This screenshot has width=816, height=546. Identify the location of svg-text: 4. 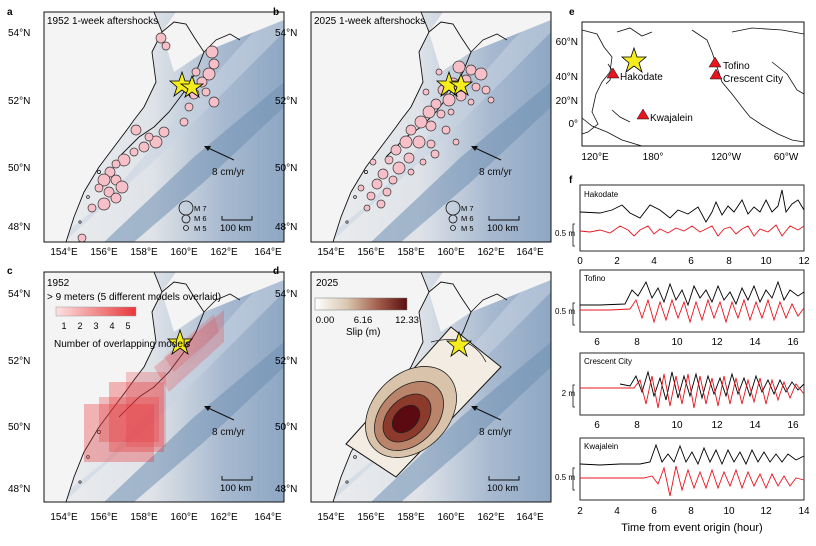
(654, 261).